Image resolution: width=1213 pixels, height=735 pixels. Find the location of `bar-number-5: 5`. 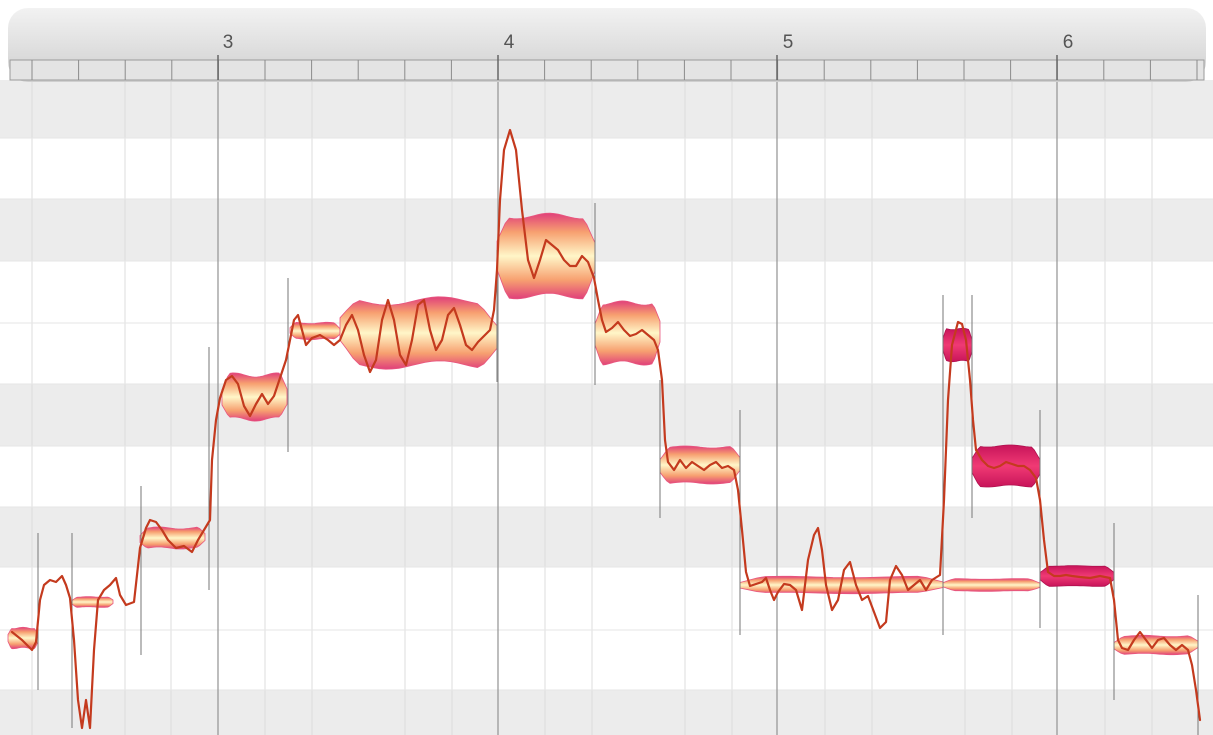

bar-number-5: 5 is located at coordinates (788, 42).